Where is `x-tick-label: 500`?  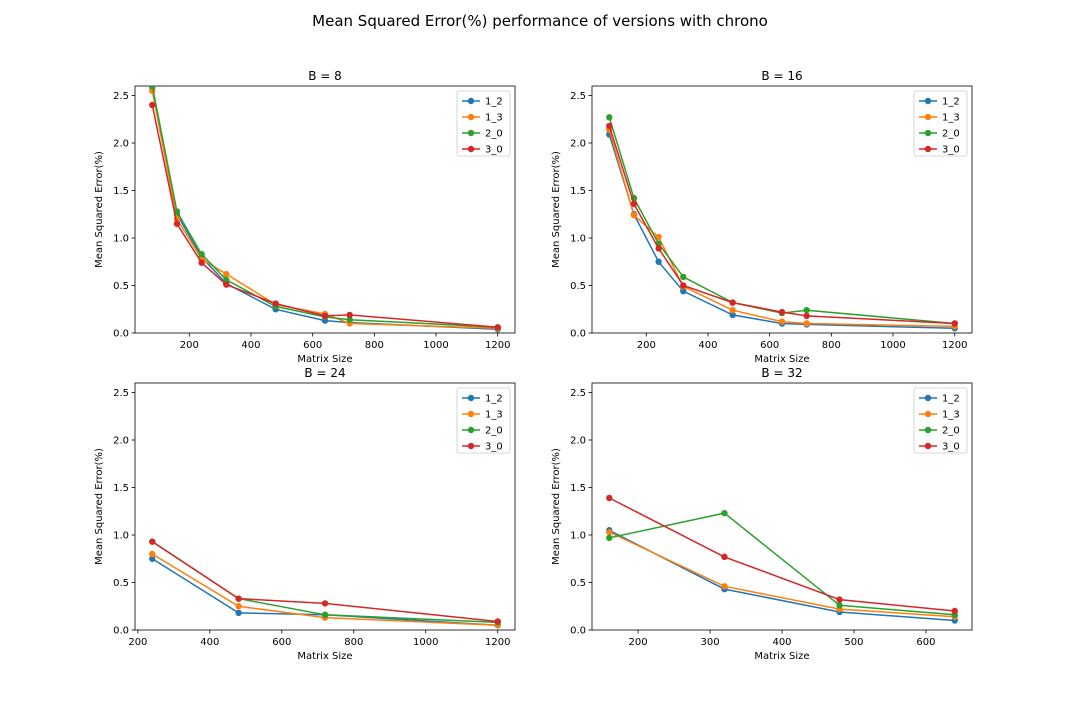
x-tick-label: 500 is located at coordinates (853, 642).